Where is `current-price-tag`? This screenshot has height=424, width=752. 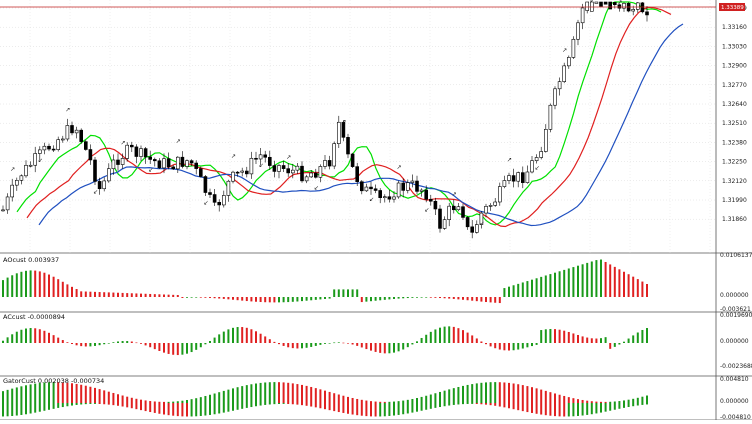
current-price-tag is located at coordinates (732, 7).